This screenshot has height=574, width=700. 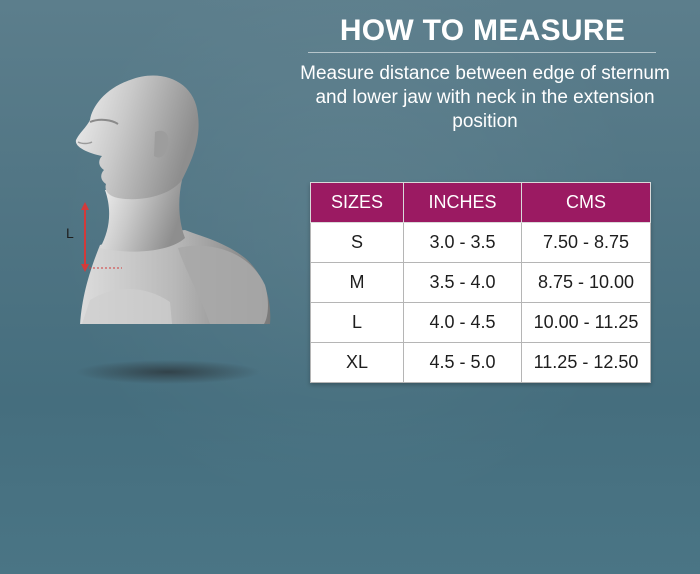 What do you see at coordinates (586, 202) in the screenshot?
I see `column-header-cms: CMS` at bounding box center [586, 202].